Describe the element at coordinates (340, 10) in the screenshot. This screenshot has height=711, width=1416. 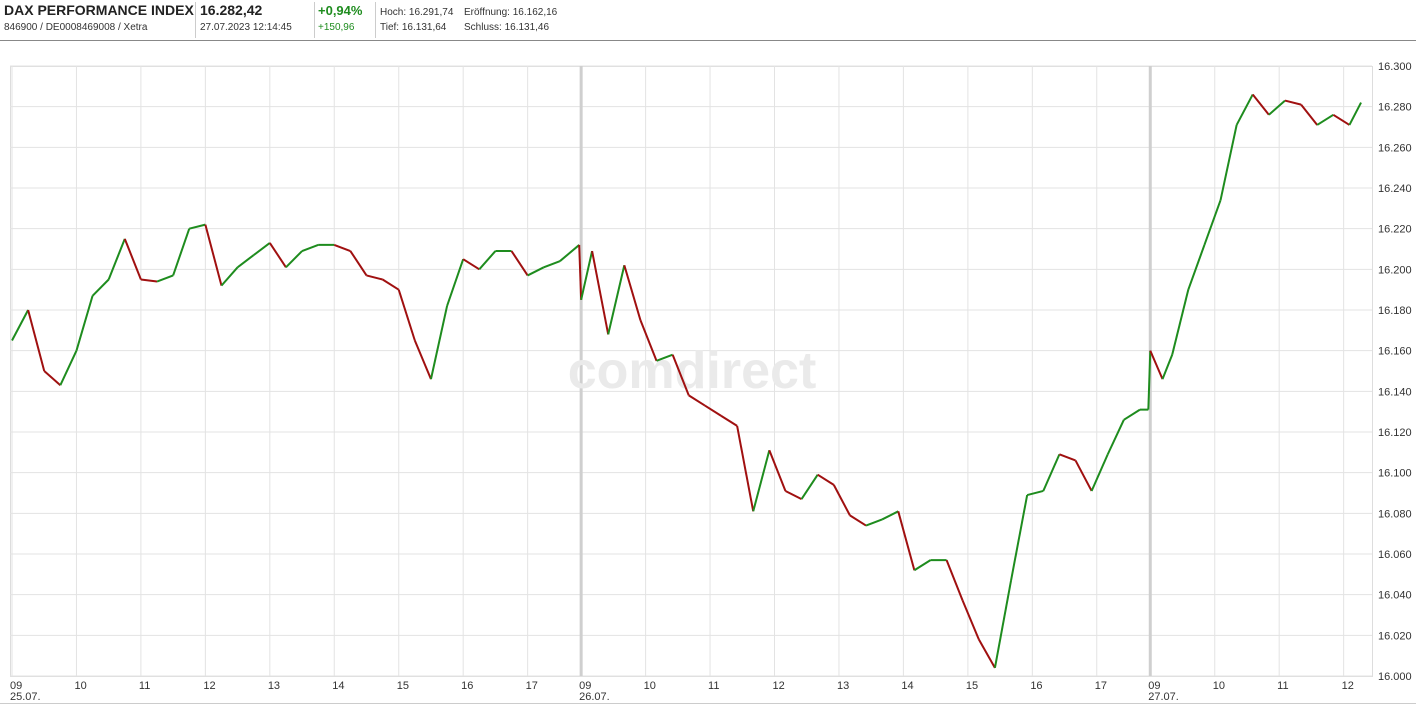
I see `change-pct: +0,94%` at that location.